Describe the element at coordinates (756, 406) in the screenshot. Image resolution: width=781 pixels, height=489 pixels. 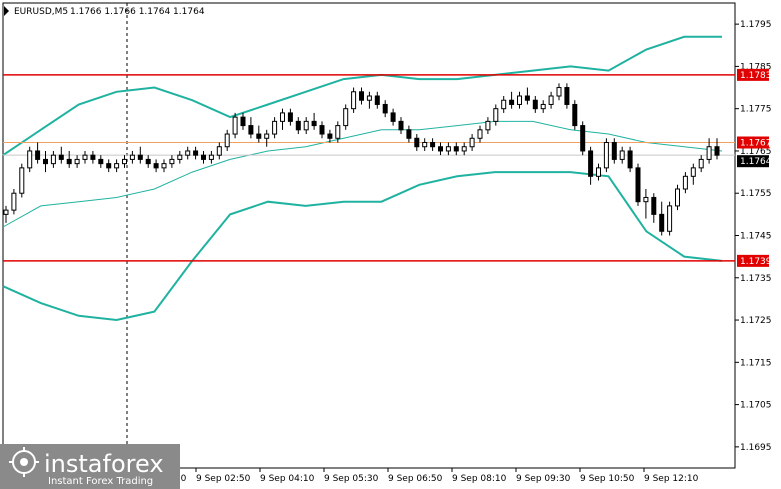
I see `y-tick-label: 1.1705` at that location.